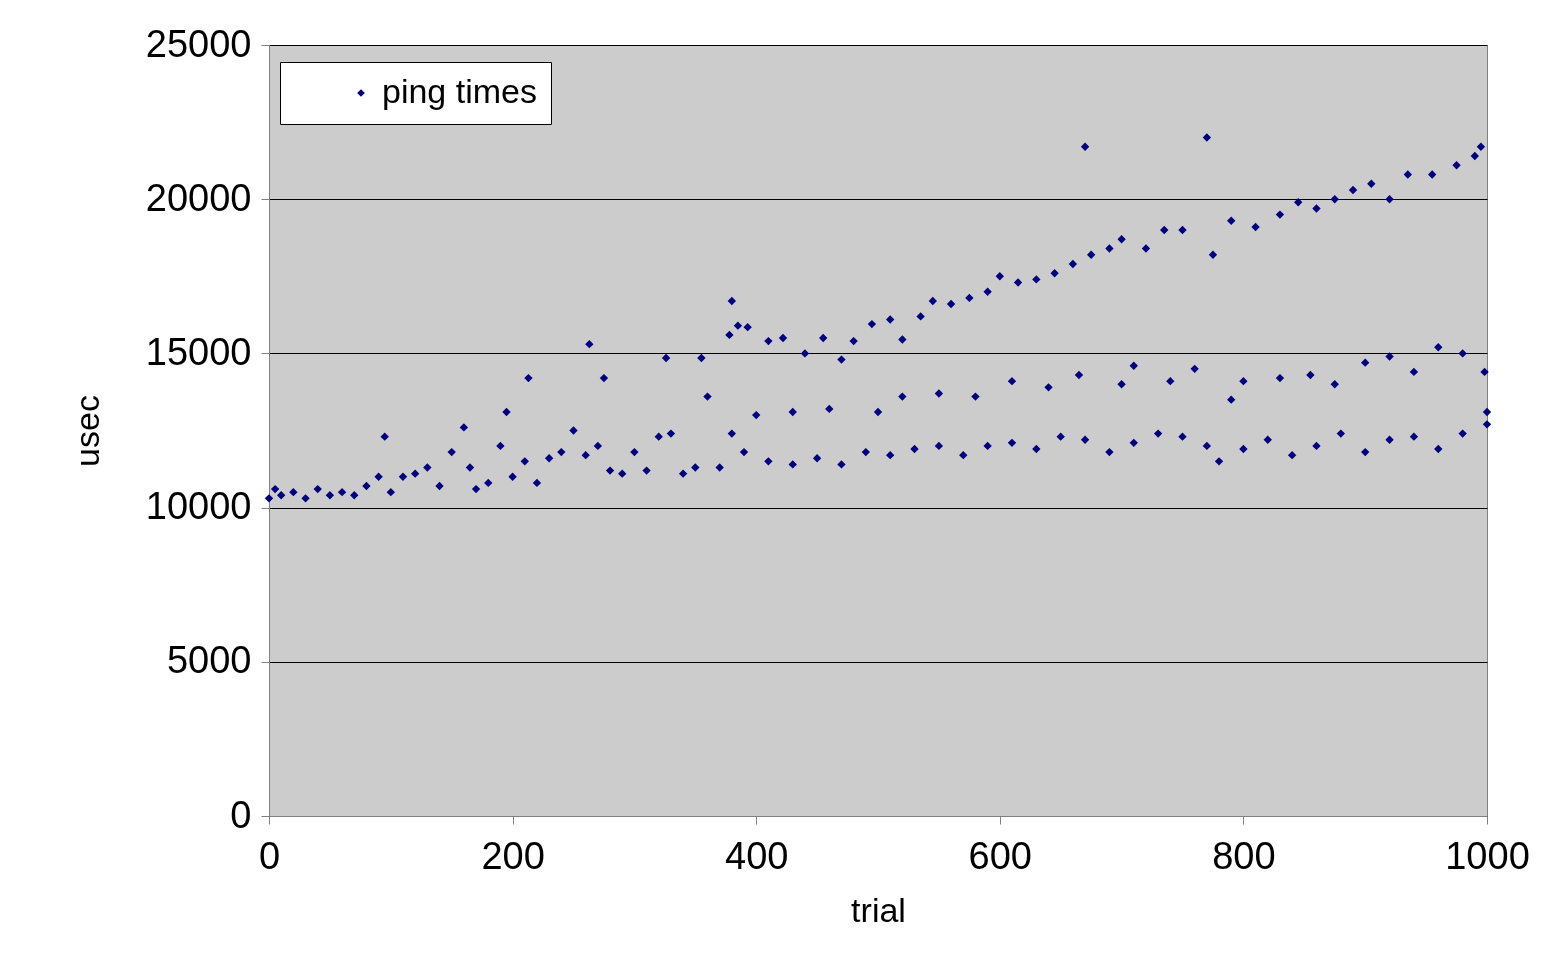 This screenshot has width=1558, height=972. I want to click on y-tick-label: 5000, so click(209, 660).